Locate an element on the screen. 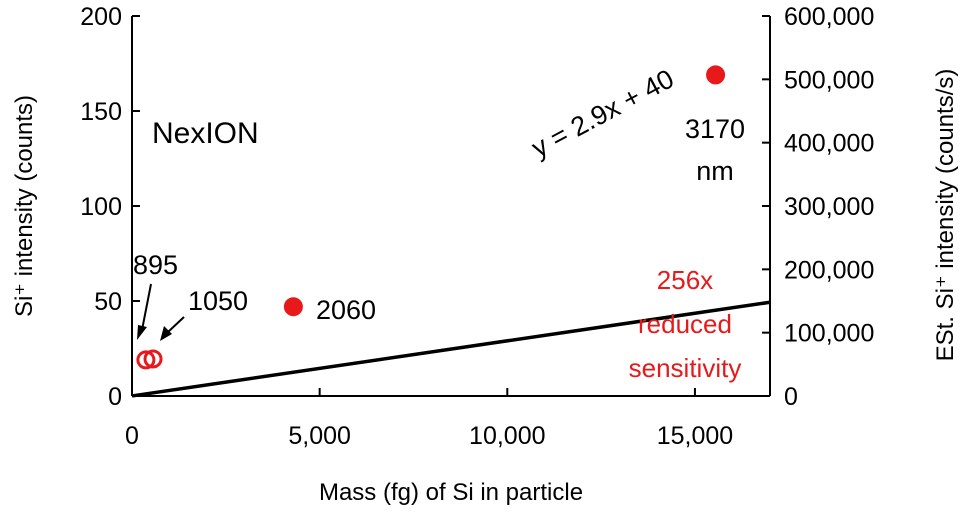 The width and height of the screenshot is (969, 512). point-label-2060: 2060 is located at coordinates (346, 310).